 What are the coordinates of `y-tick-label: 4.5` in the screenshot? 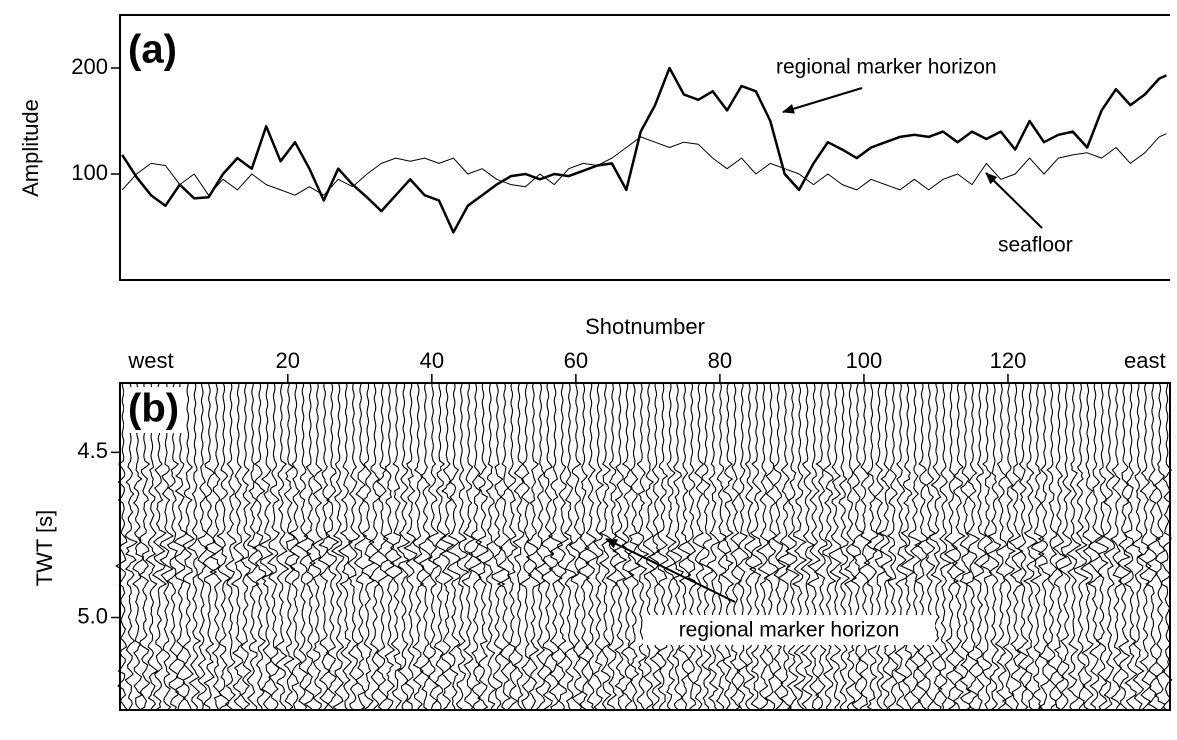 It's located at (92, 450).